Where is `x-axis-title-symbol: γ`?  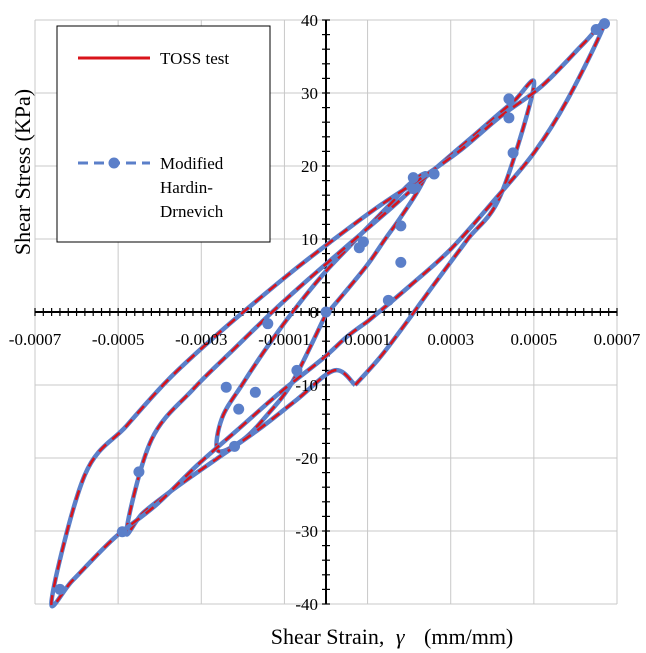
x-axis-title-symbol: γ is located at coordinates (401, 636).